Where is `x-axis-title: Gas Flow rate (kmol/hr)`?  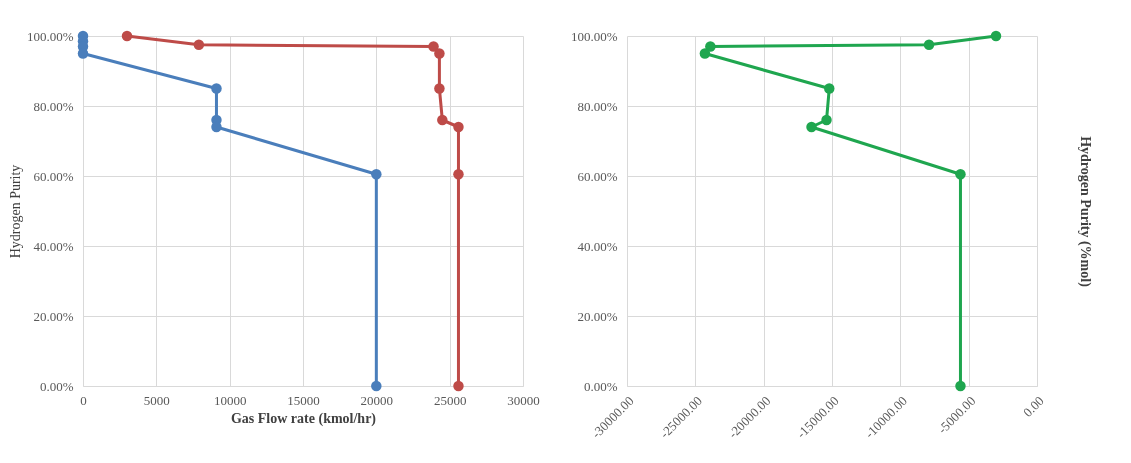 x-axis-title: Gas Flow rate (kmol/hr) is located at coordinates (303, 418).